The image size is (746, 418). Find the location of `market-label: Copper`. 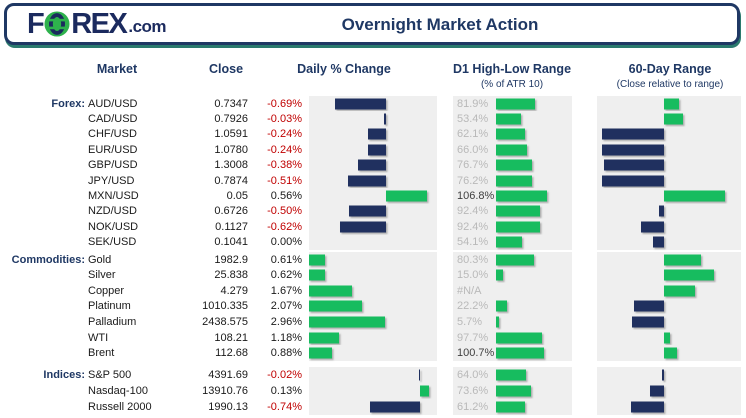

market-label: Copper is located at coordinates (106, 290).